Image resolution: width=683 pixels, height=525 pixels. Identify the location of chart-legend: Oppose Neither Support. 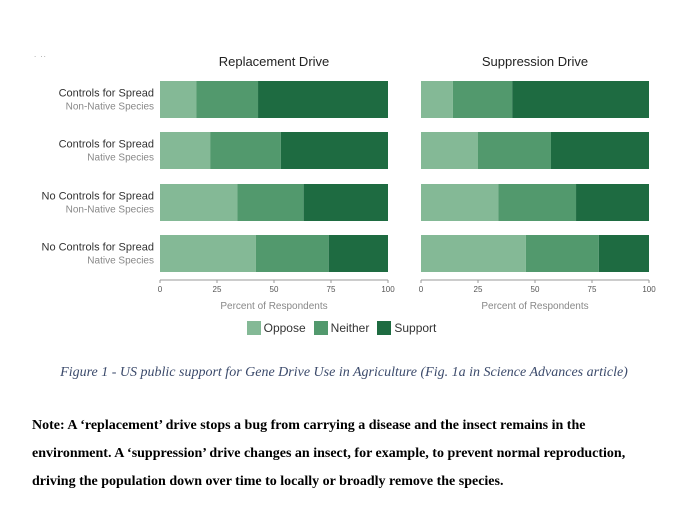
(341, 328).